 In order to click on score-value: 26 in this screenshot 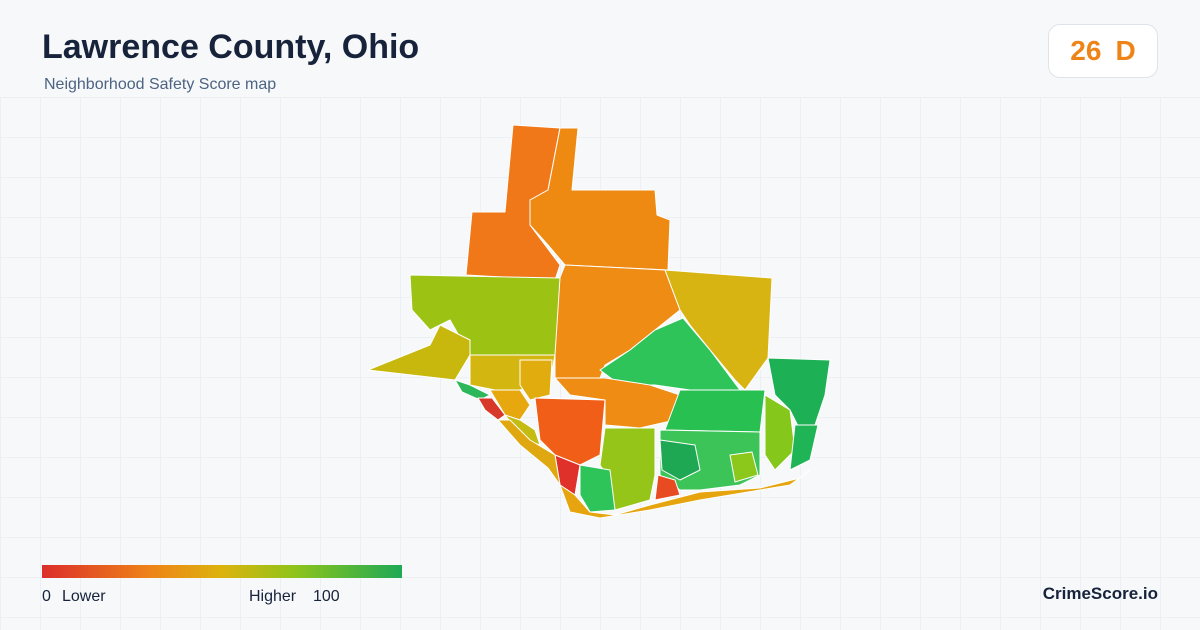, I will do `click(1086, 50)`.